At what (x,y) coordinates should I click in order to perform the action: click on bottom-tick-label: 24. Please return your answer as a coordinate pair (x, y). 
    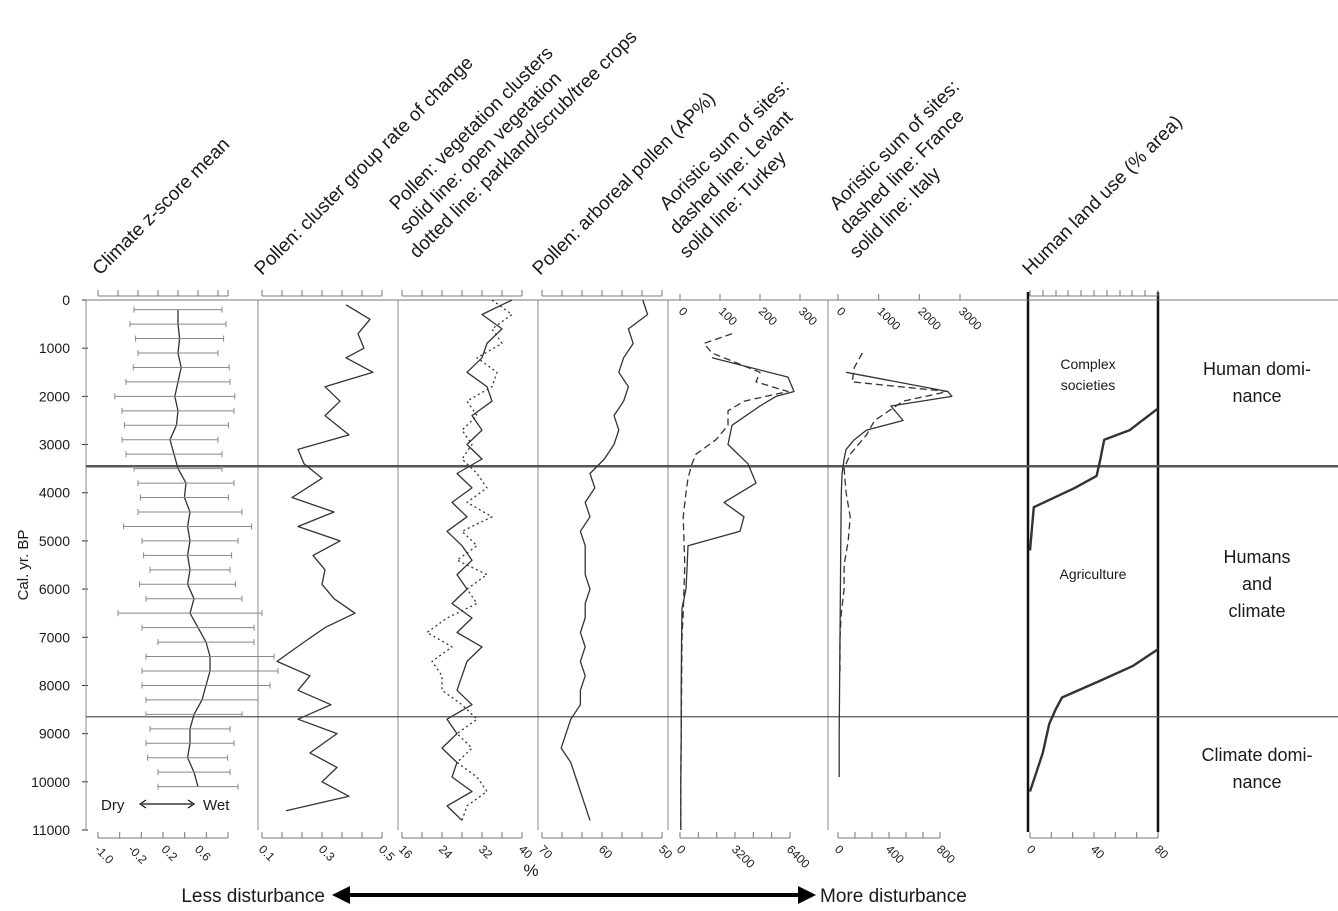
    Looking at the image, I should click on (446, 852).